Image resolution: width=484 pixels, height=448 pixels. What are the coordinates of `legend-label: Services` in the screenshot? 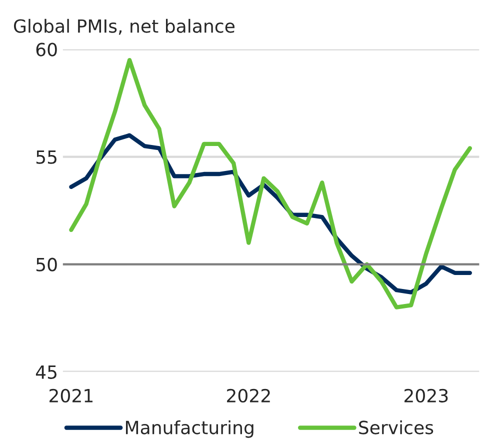 It's located at (396, 427).